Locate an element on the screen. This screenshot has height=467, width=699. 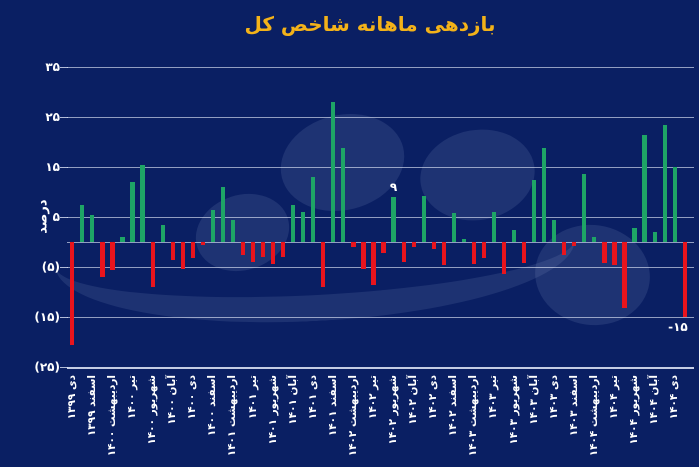
x-tick-label: اسفند ۱۴۰۳ is located at coordinates (573, 406).